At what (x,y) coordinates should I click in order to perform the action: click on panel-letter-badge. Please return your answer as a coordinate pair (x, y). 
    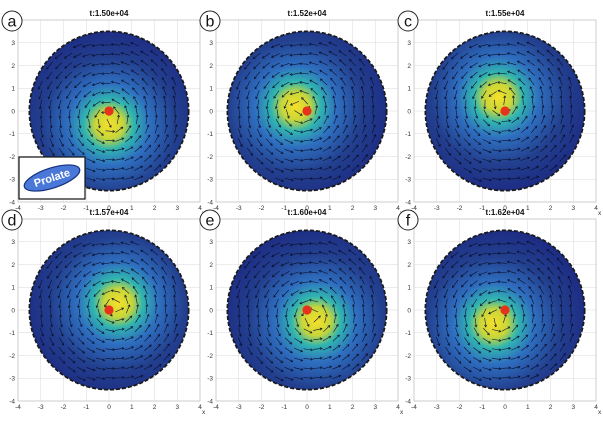
    Looking at the image, I should click on (408, 21).